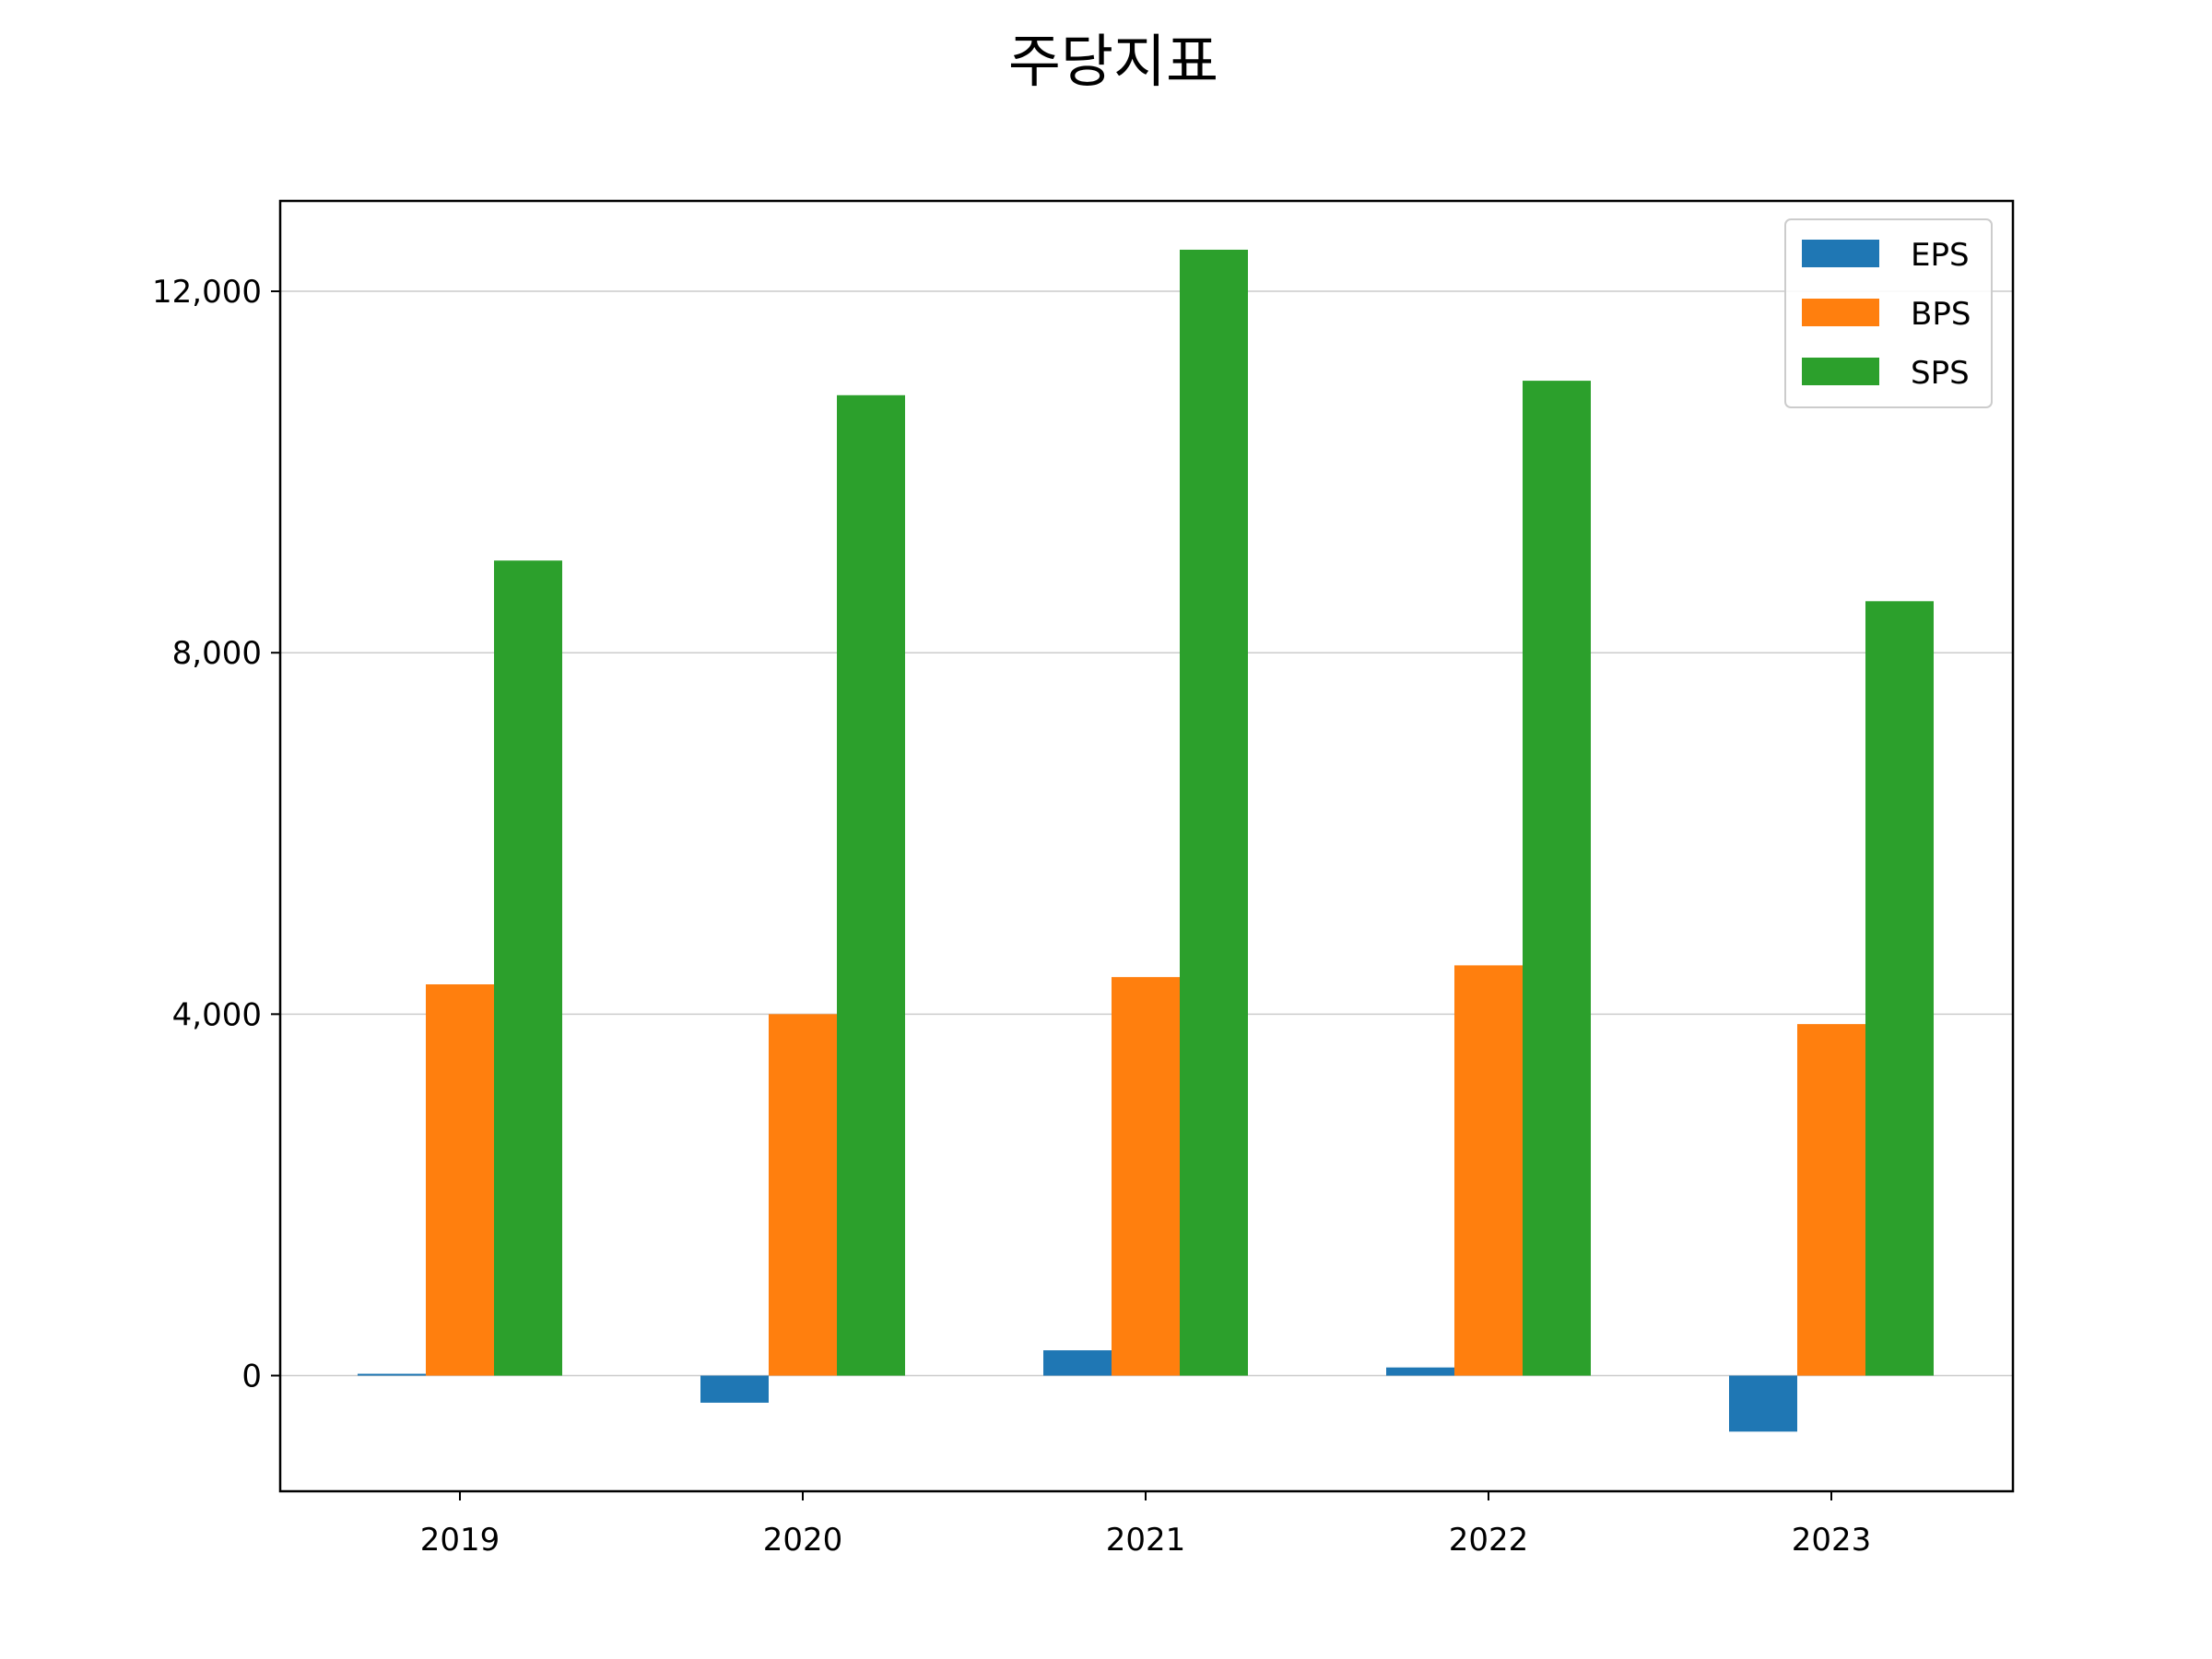 Image resolution: width=2212 pixels, height=1659 pixels. What do you see at coordinates (1146, 1176) in the screenshot?
I see `bar-bps-2021` at bounding box center [1146, 1176].